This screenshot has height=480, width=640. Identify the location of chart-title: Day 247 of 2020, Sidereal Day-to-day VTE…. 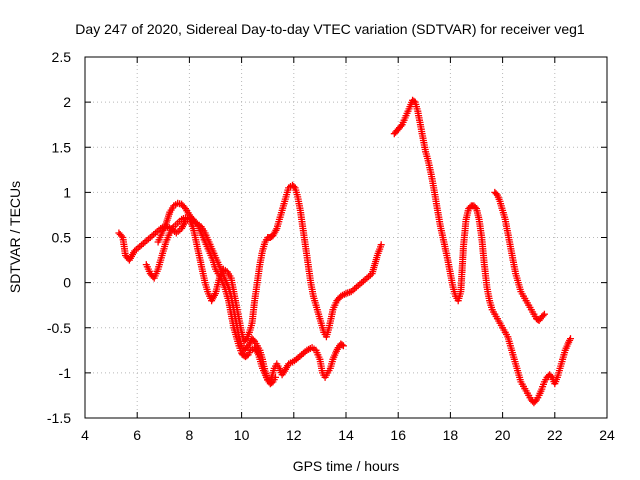
(330, 29).